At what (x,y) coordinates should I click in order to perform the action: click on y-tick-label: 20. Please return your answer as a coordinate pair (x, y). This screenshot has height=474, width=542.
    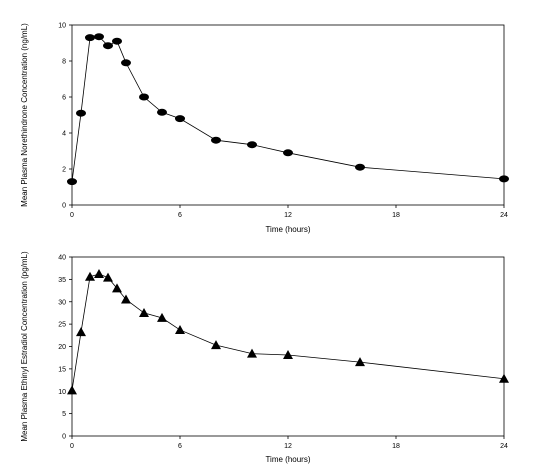
    Looking at the image, I should click on (62, 347).